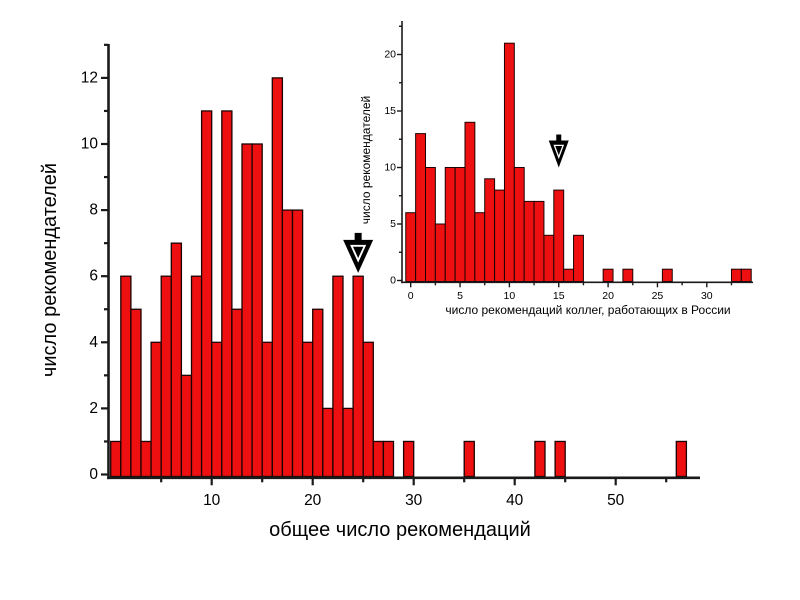 The image size is (800, 600). I want to click on main-x-tick-label: 10, so click(212, 500).